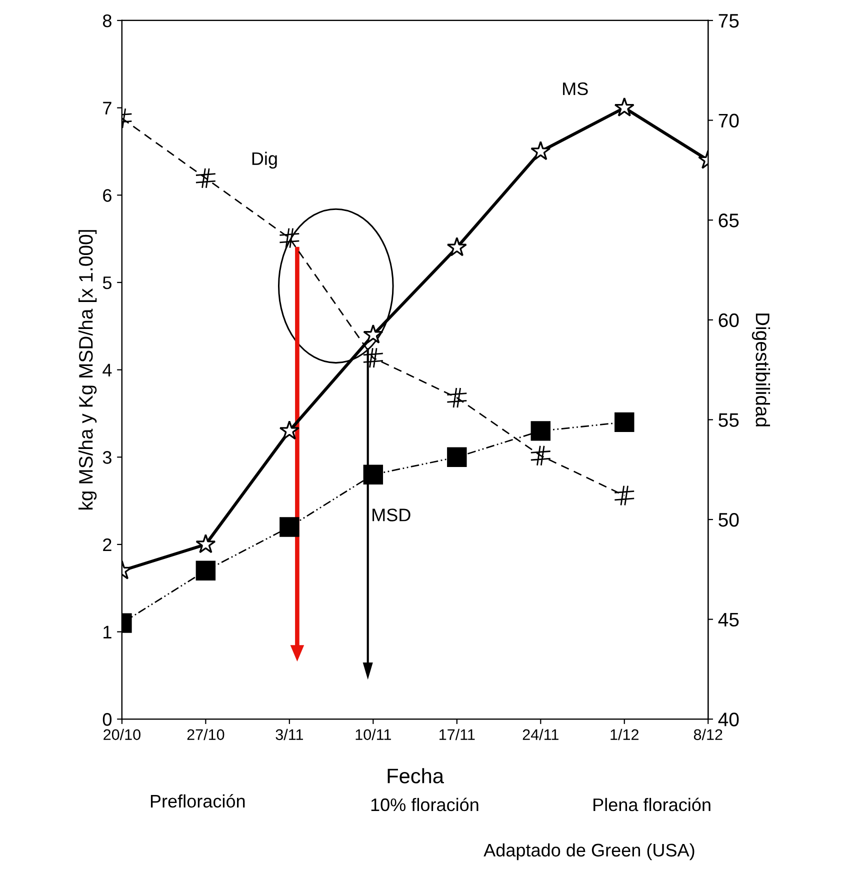  What do you see at coordinates (761, 370) in the screenshot?
I see `y2-axis-title: Digestibilidad` at bounding box center [761, 370].